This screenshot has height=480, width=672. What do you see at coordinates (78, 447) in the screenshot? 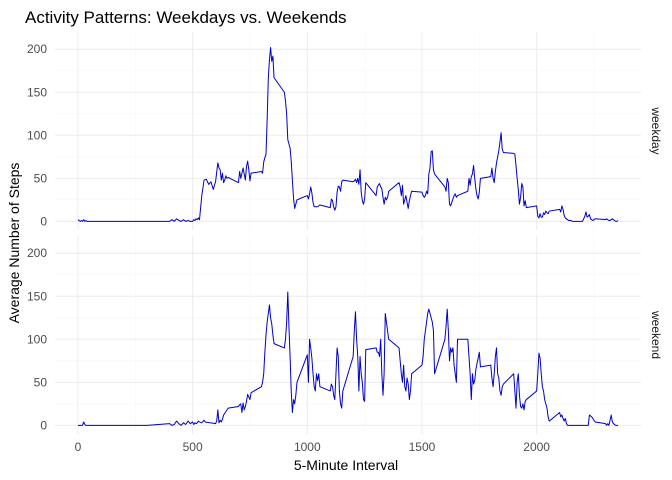
I see `x-tick-label: 0` at bounding box center [78, 447].